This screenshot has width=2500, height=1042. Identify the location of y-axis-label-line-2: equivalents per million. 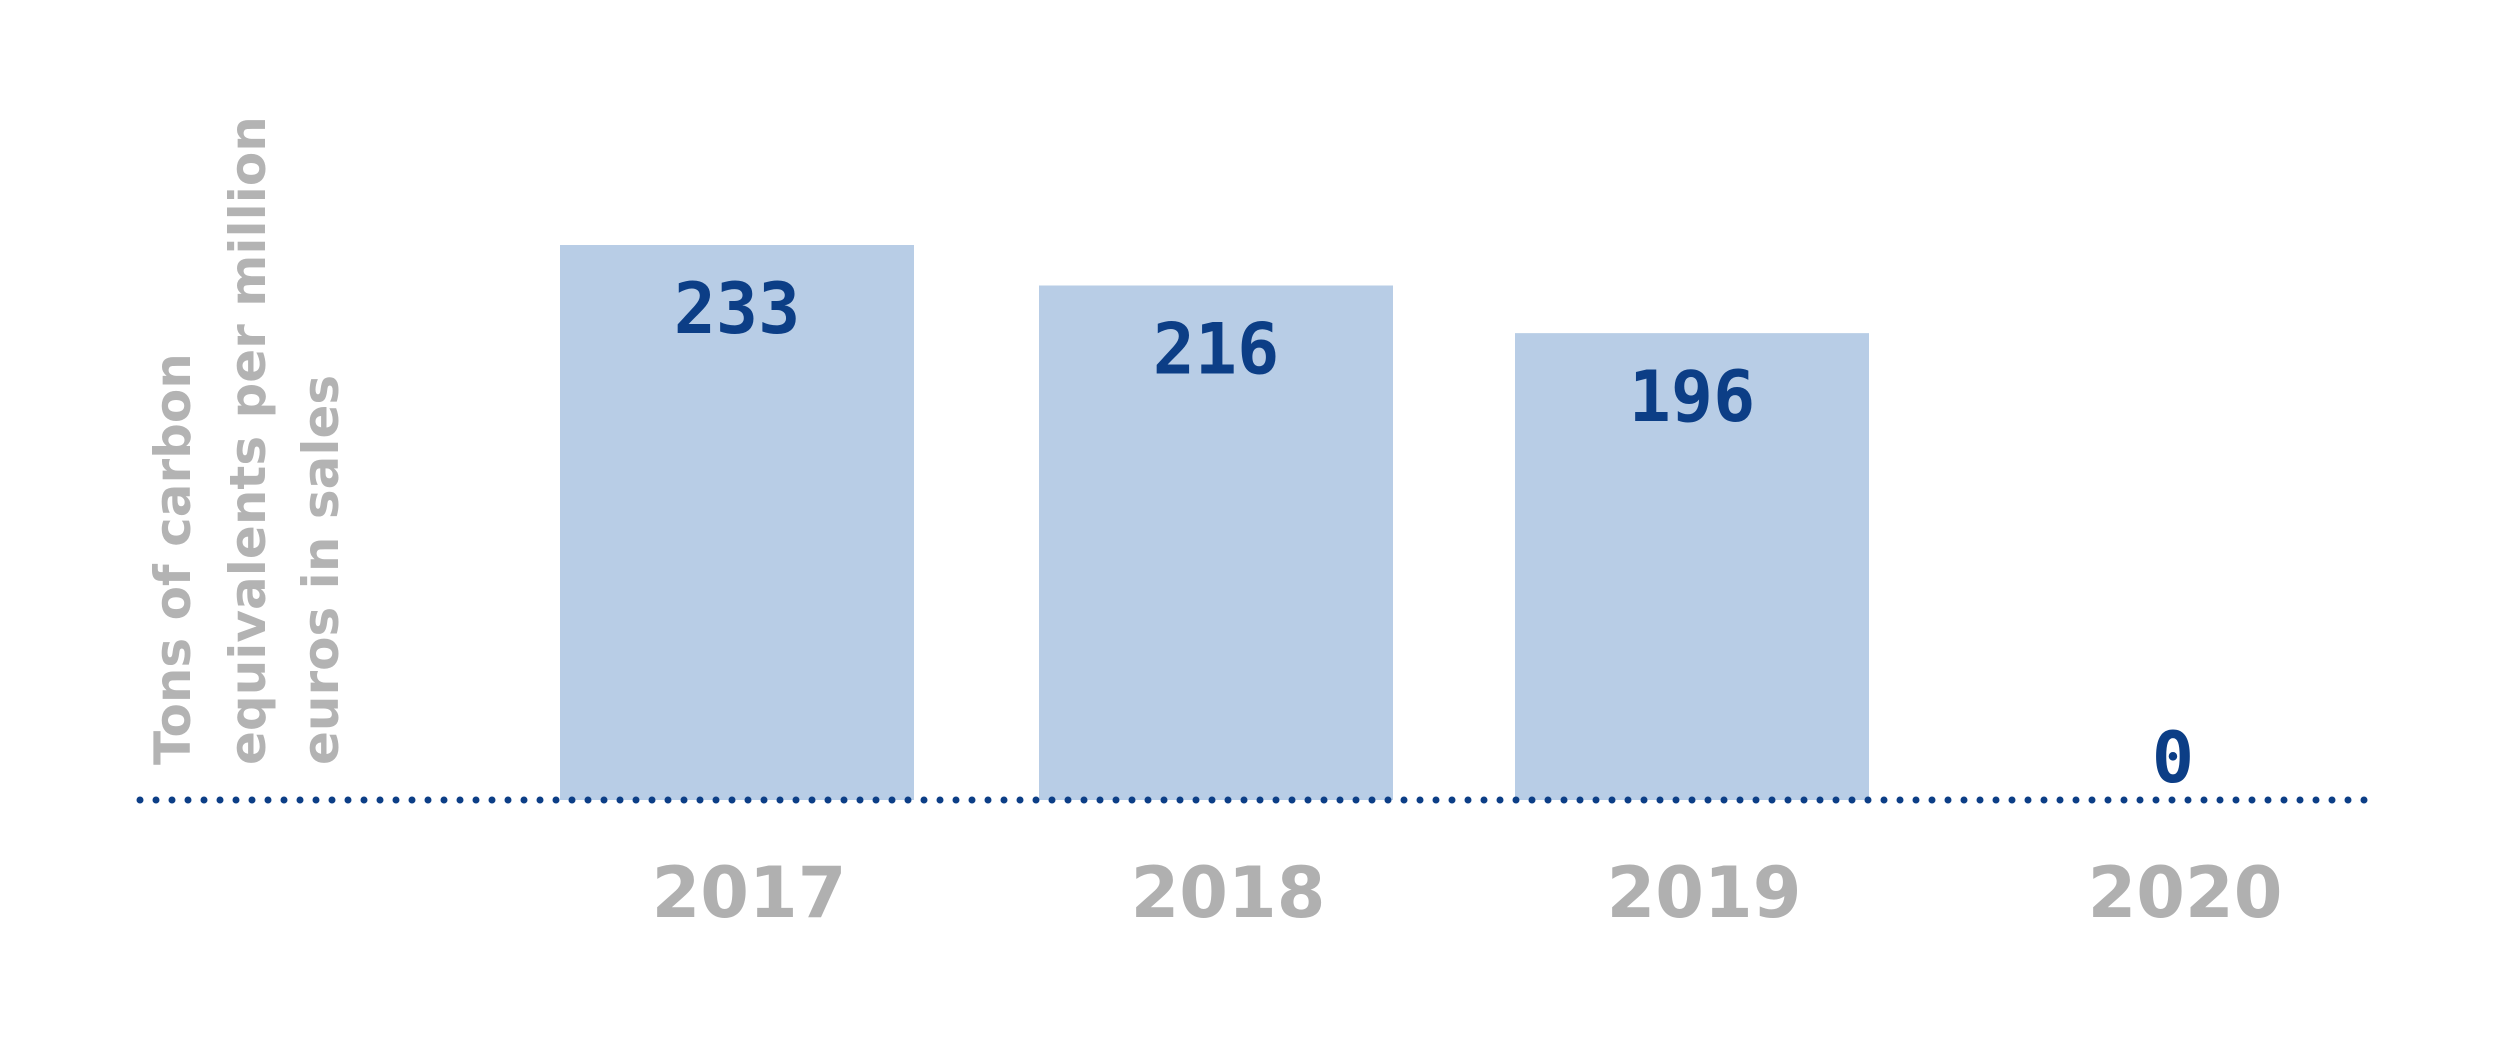
(248, 440).